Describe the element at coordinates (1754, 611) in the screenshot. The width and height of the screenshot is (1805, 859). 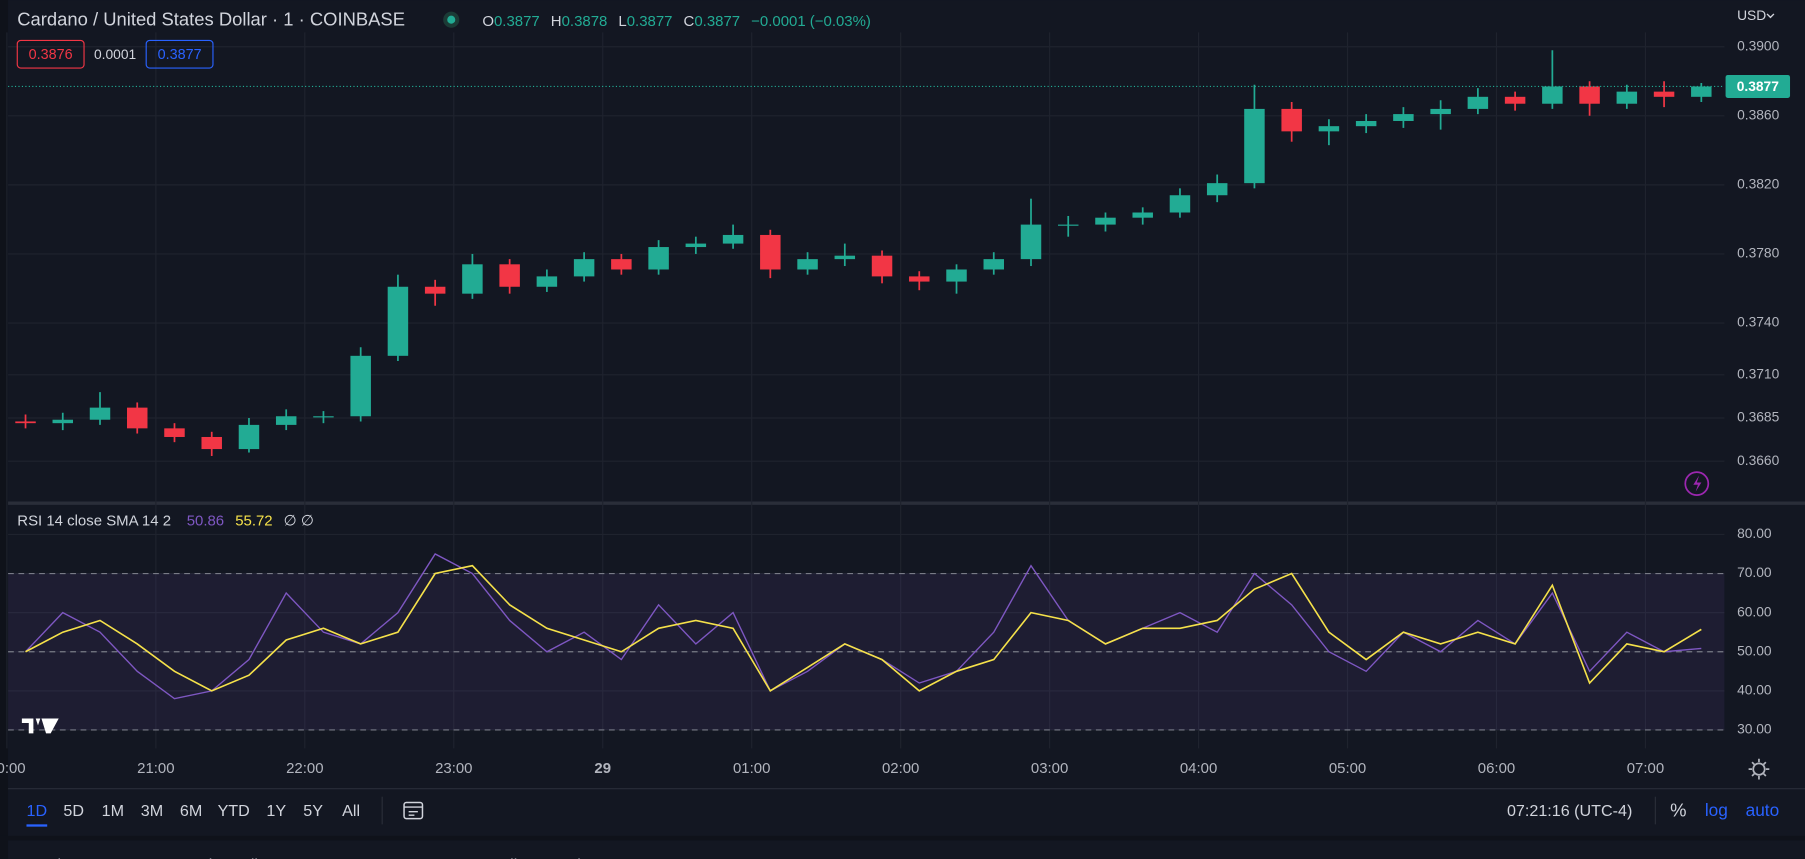
I see `y-tick-label: 60.00` at that location.